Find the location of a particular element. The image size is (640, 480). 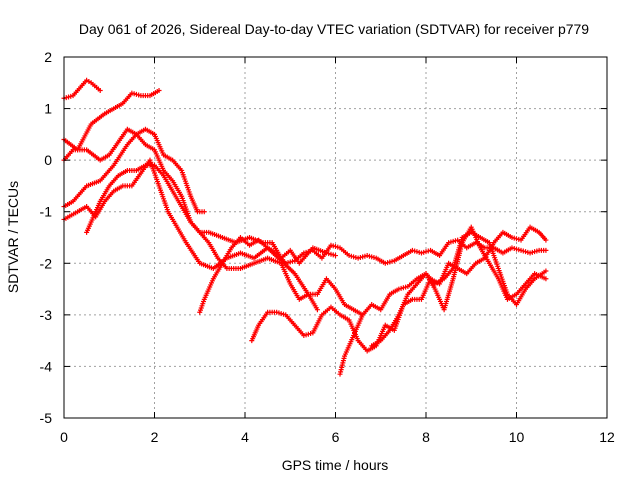

y-tick-label: -2 is located at coordinates (46, 263).